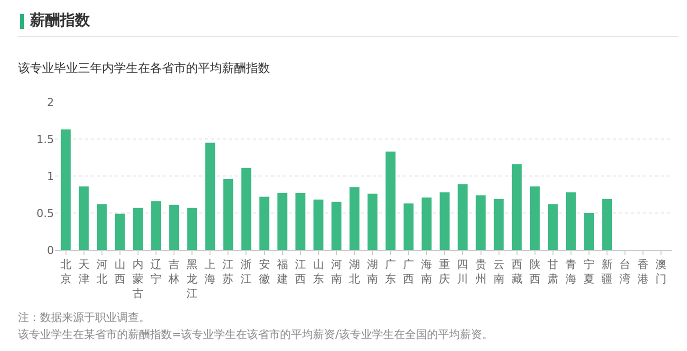  I want to click on x-tick-label: 广西, so click(408, 272).